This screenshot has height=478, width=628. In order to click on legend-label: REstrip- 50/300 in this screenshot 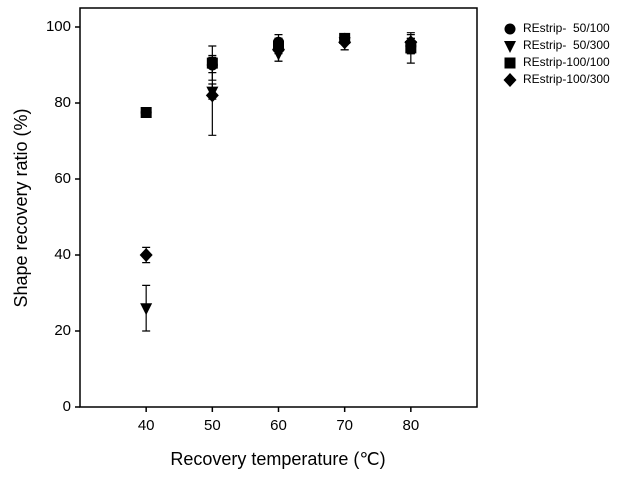, I will do `click(566, 45)`.